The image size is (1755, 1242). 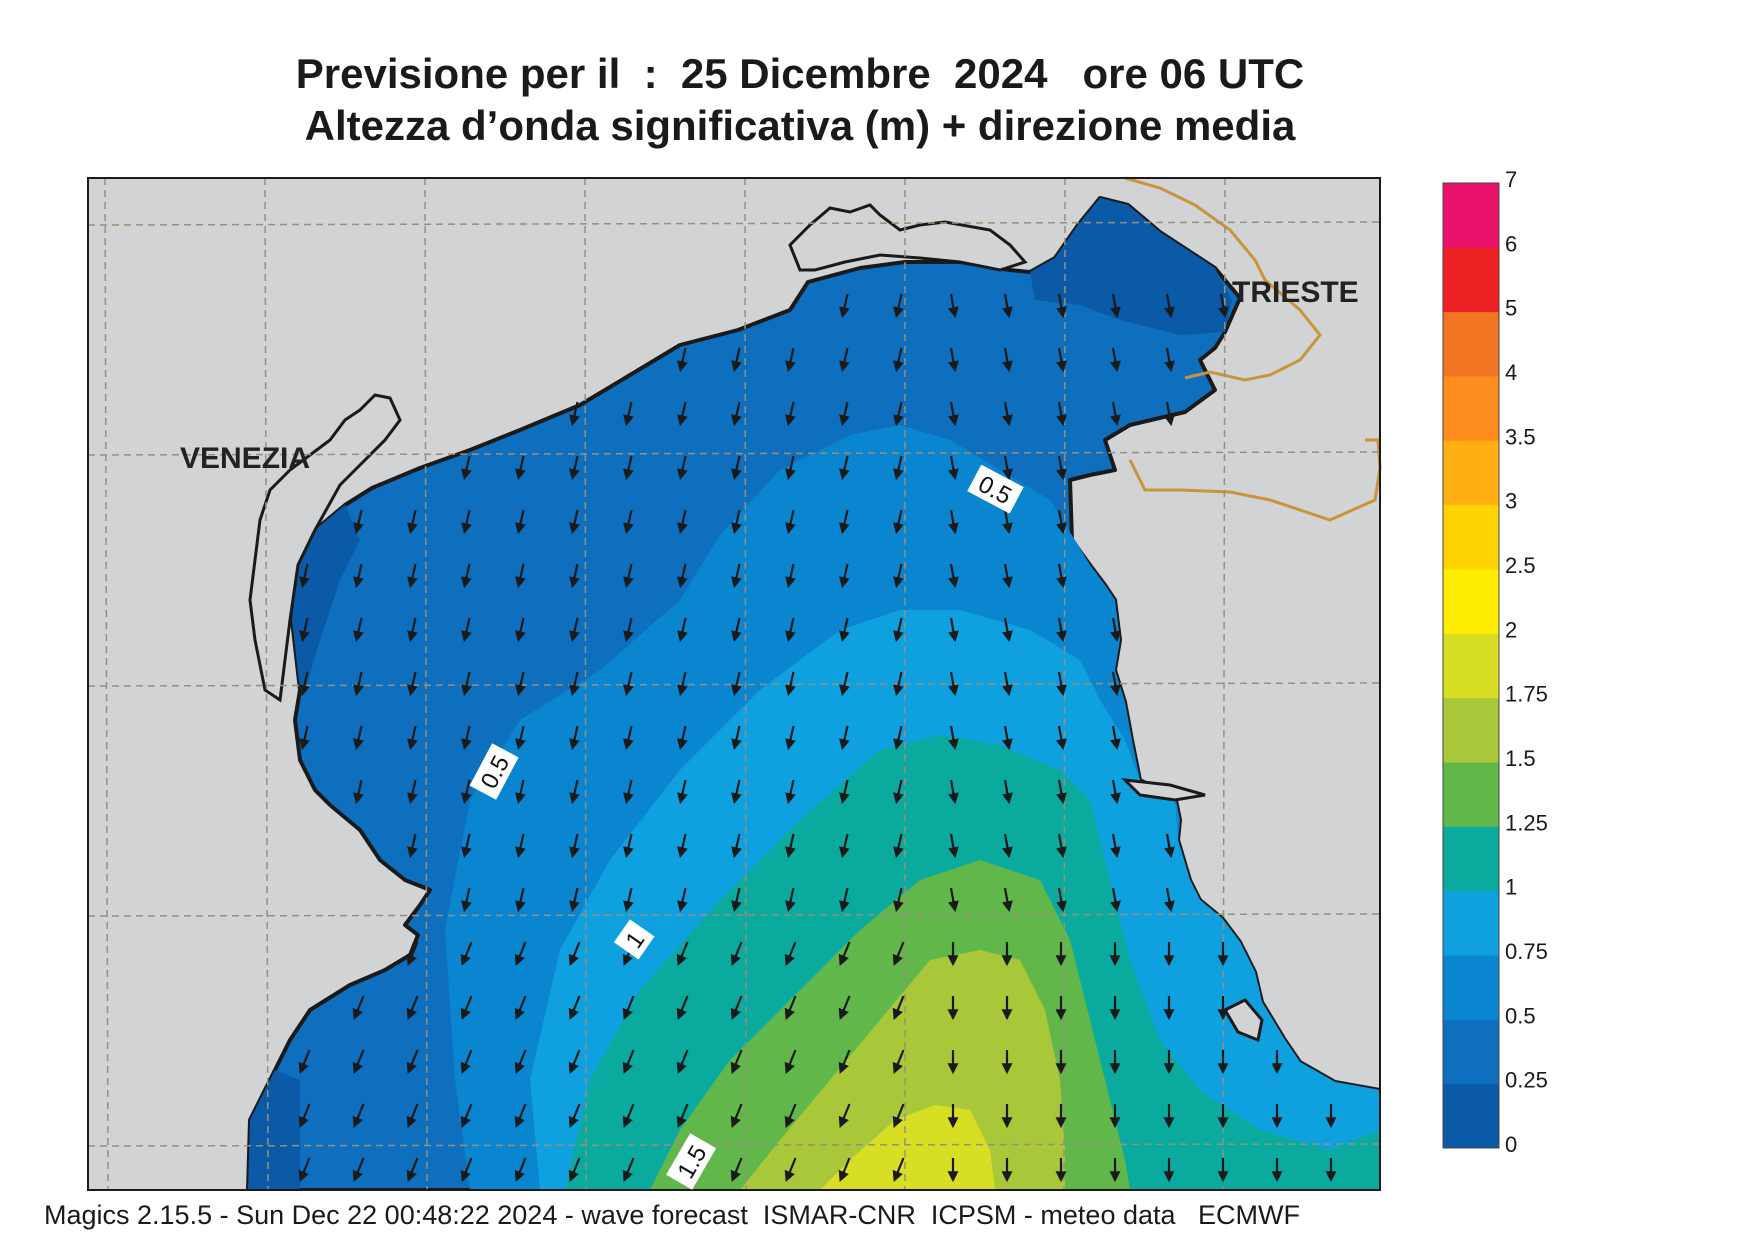 What do you see at coordinates (1511, 243) in the screenshot?
I see `legend-tick-label: 6` at bounding box center [1511, 243].